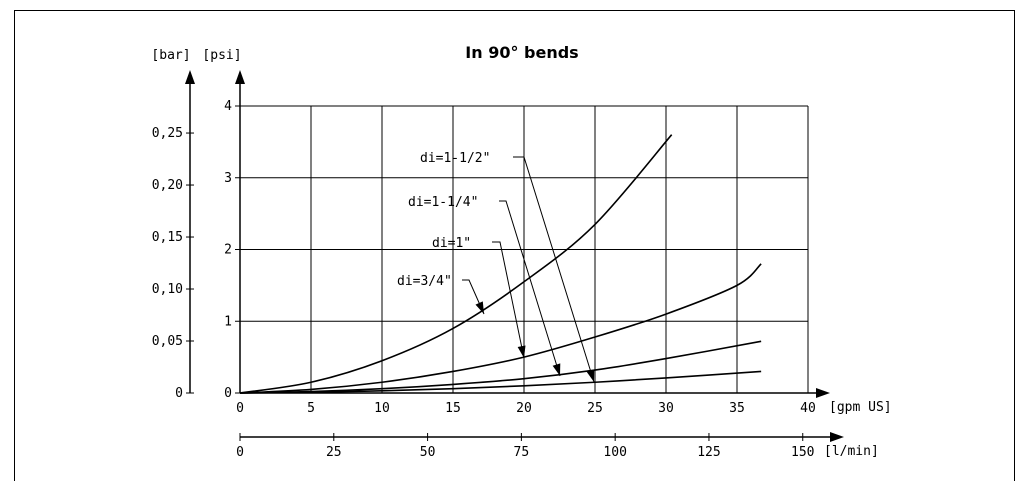 This screenshot has height=481, width=1029. What do you see at coordinates (823, 393) in the screenshot?
I see `x-primary-axis-arrow` at bounding box center [823, 393].